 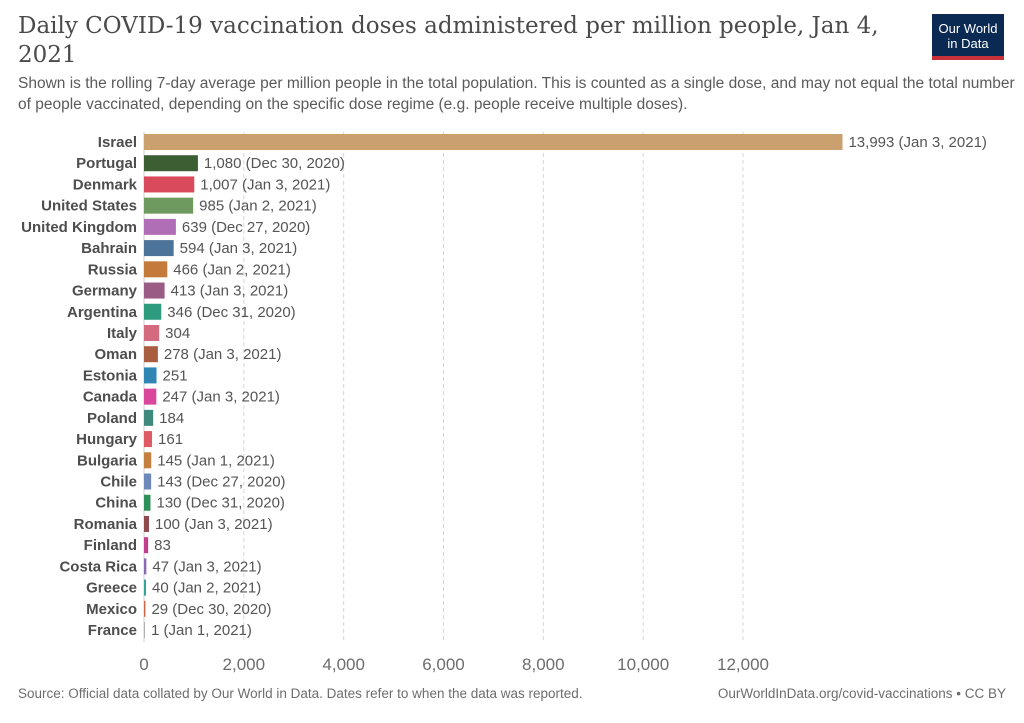 I want to click on category-label: Finland, so click(x=110, y=545).